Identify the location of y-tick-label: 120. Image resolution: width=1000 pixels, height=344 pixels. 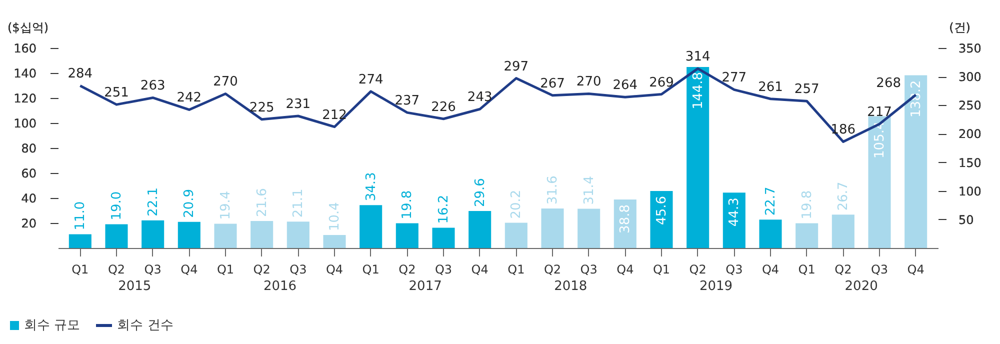
(25, 99).